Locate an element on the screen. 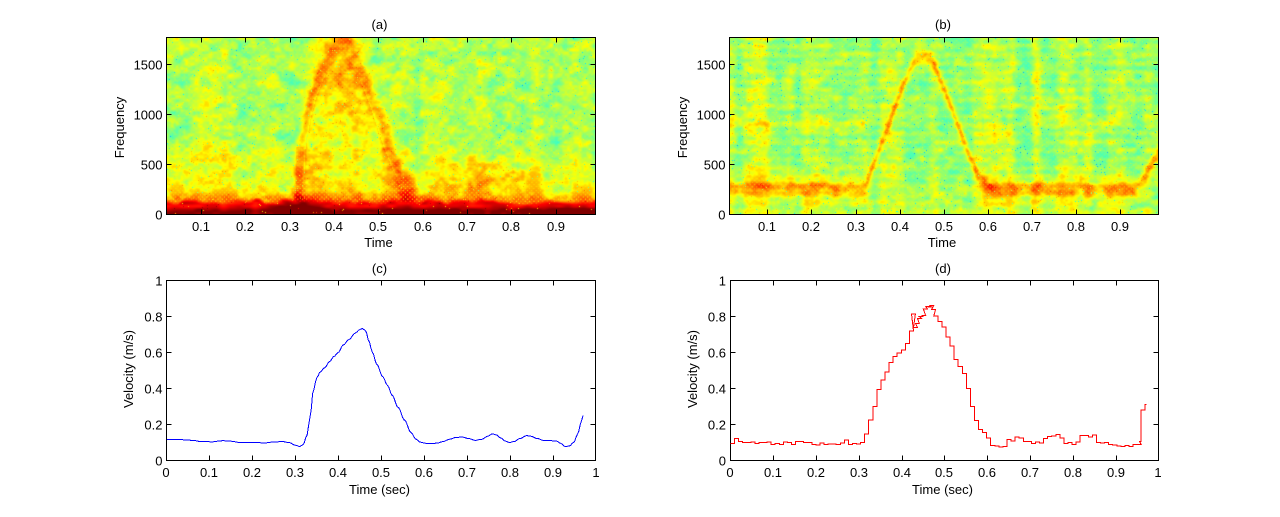 This screenshot has width=1280, height=517. svg-text: (c) is located at coordinates (379, 268).